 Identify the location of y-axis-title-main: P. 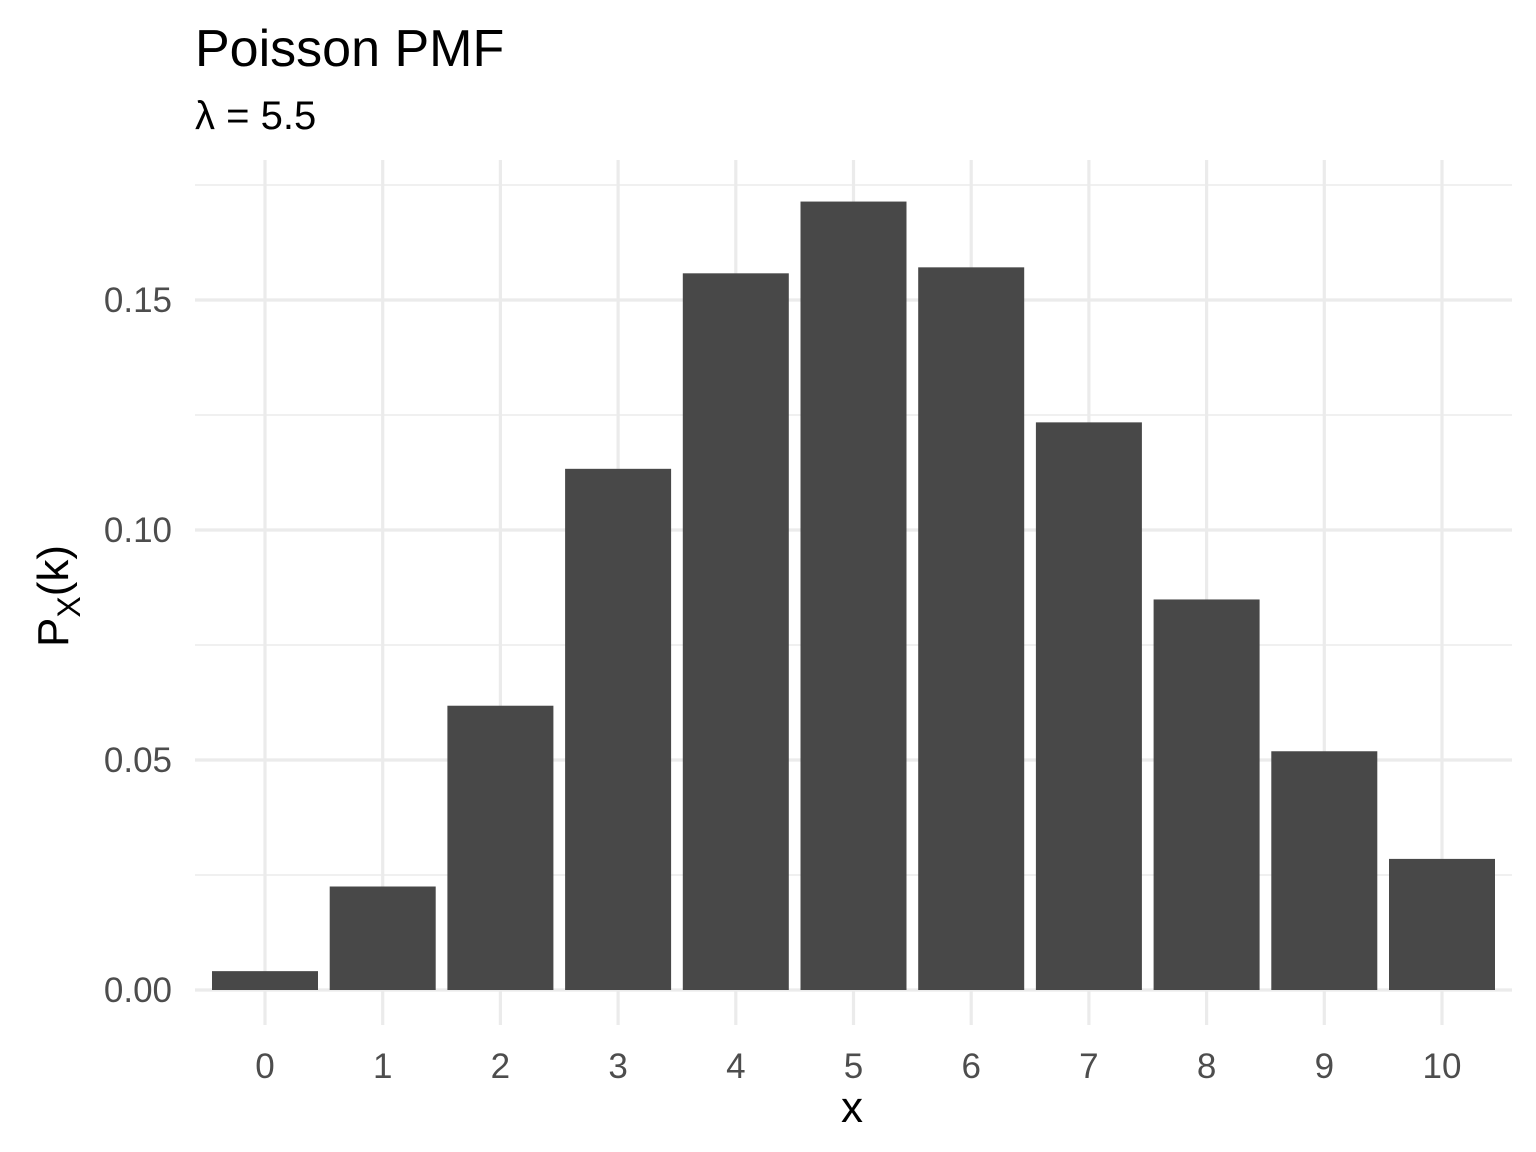
(53, 632).